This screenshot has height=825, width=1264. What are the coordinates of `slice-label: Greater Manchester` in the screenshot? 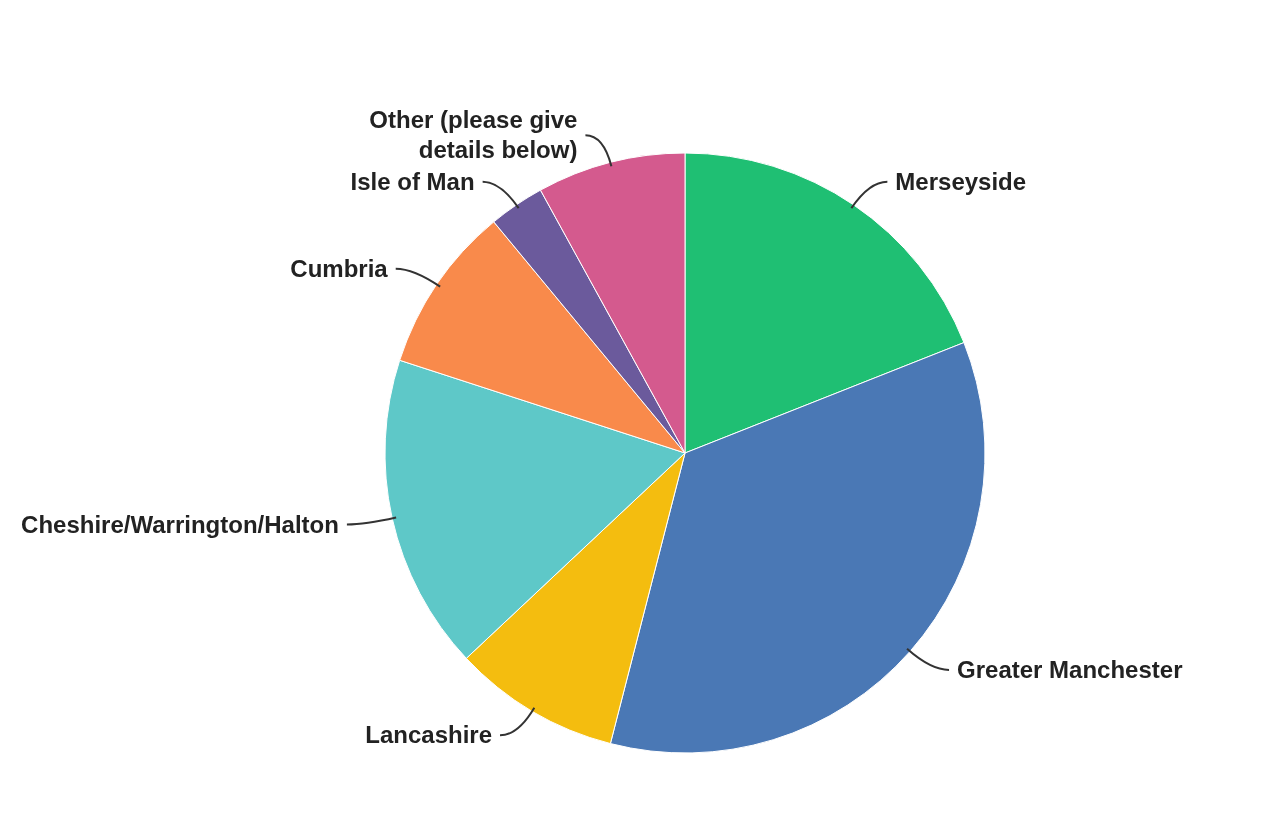 It's located at (1070, 669).